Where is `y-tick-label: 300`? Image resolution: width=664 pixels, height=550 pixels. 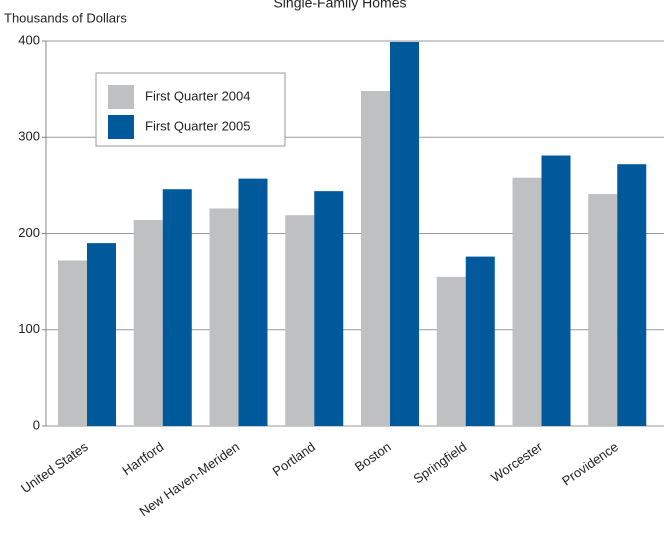
y-tick-label: 300 is located at coordinates (29, 136).